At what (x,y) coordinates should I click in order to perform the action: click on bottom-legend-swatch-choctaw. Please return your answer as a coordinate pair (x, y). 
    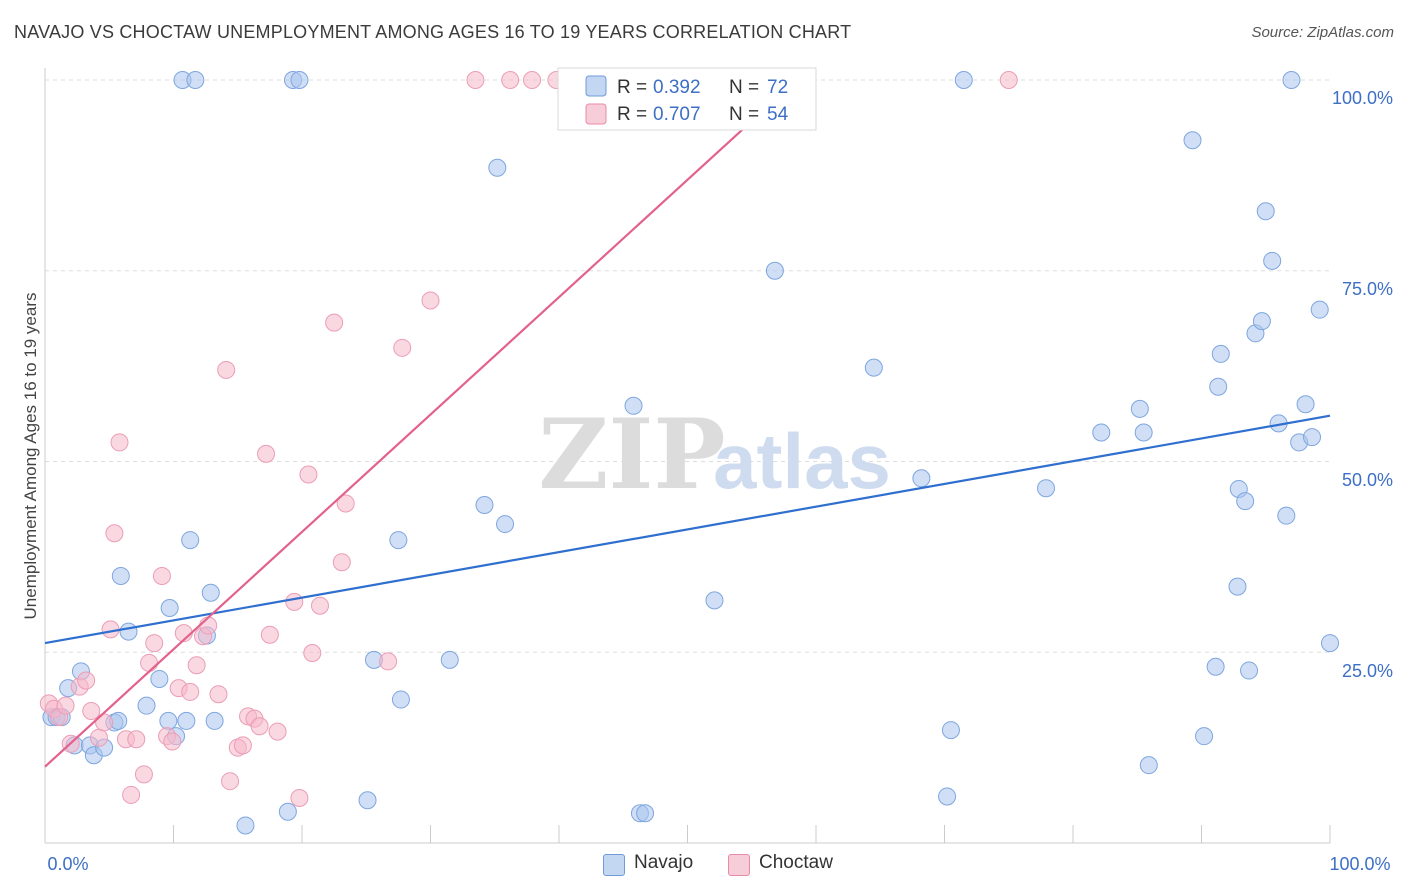
    Looking at the image, I should click on (739, 865).